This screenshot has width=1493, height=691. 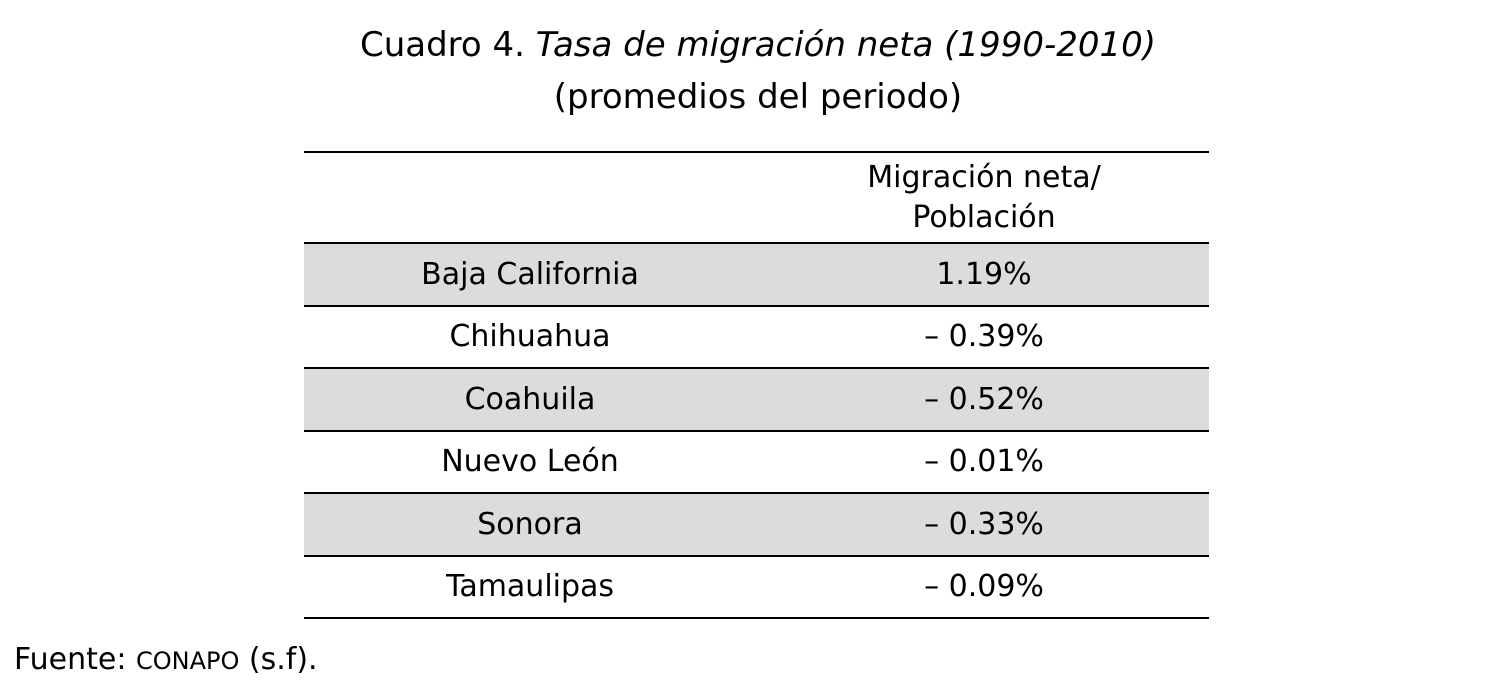 What do you see at coordinates (984, 177) in the screenshot?
I see `header-value-line1: Migración neta/` at bounding box center [984, 177].